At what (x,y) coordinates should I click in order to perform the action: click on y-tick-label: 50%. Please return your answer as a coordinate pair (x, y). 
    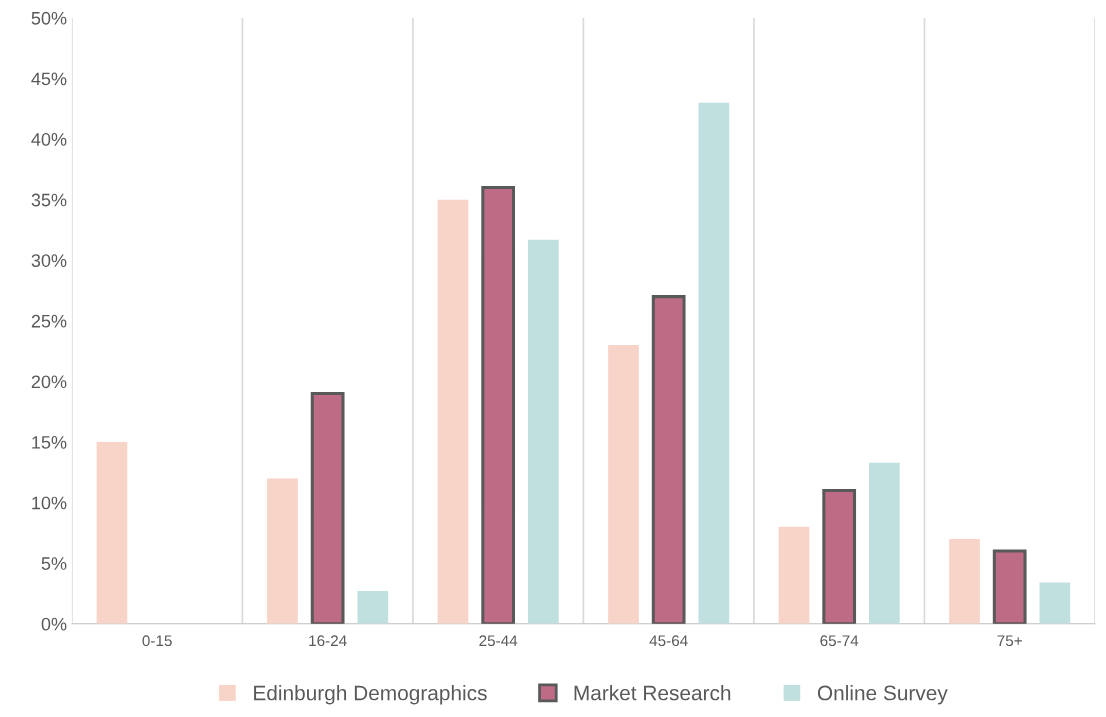
    Looking at the image, I should click on (49, 18).